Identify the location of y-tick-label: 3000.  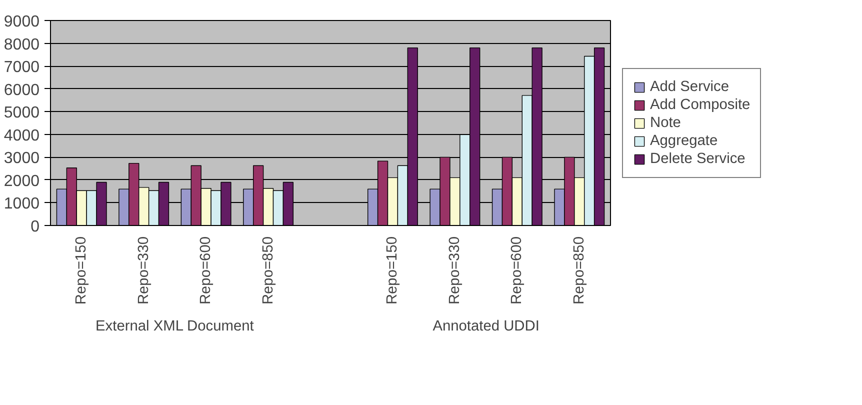
(22, 159).